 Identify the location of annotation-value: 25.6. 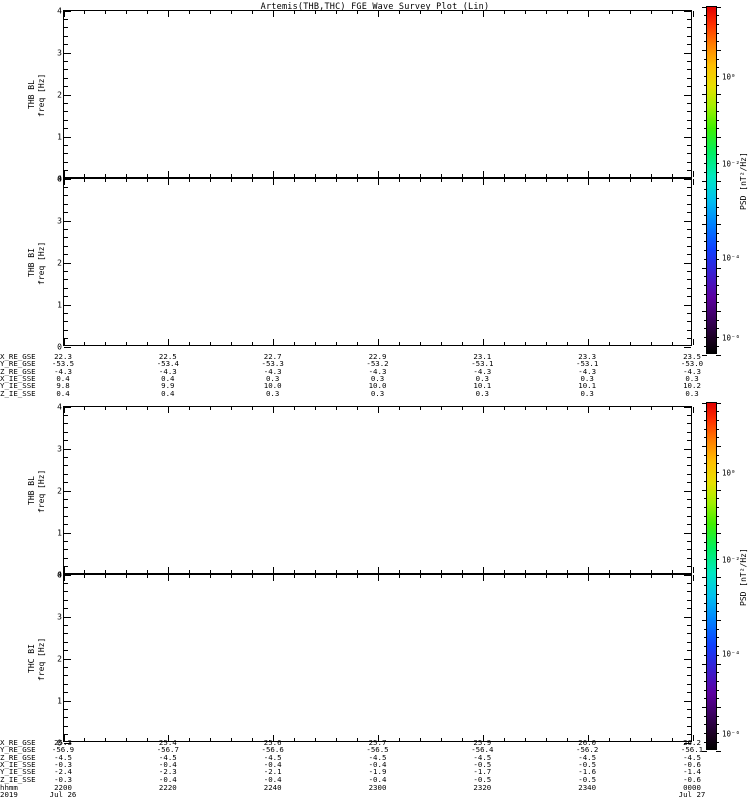
(272, 742).